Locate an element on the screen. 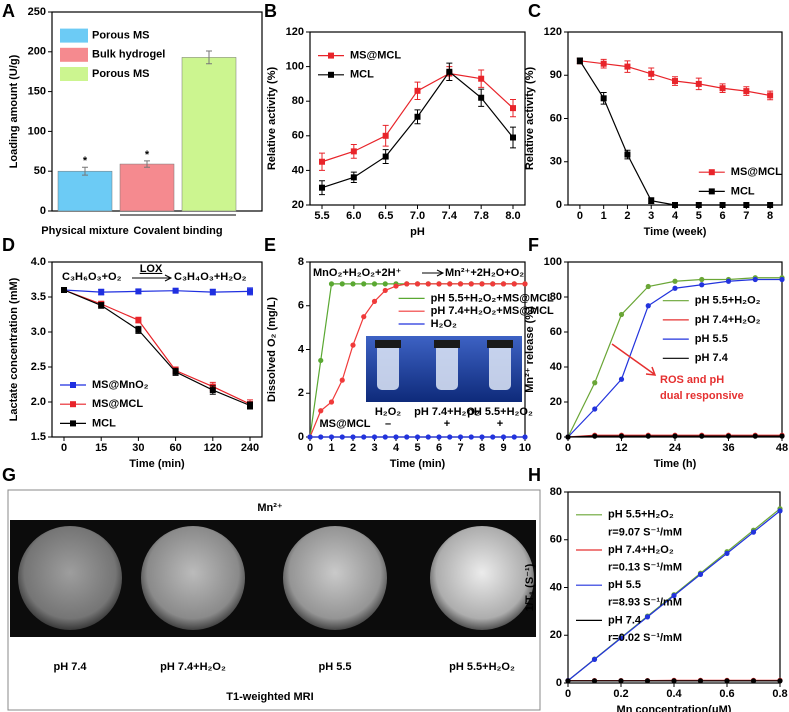 This screenshot has height=712, width=789. sample-label: pH 5.5+H₂O₂ is located at coordinates (482, 667).